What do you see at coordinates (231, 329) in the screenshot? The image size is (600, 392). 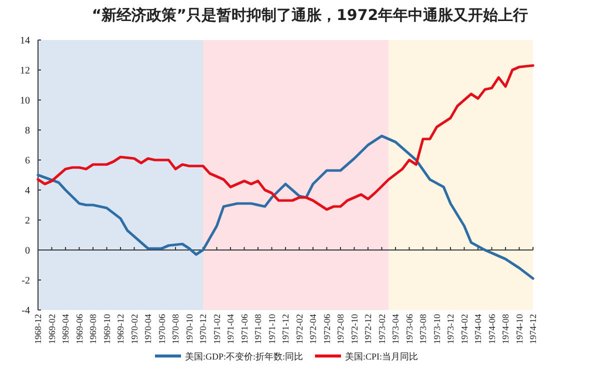 I see `x-tick-label: 1971-04` at bounding box center [231, 329].